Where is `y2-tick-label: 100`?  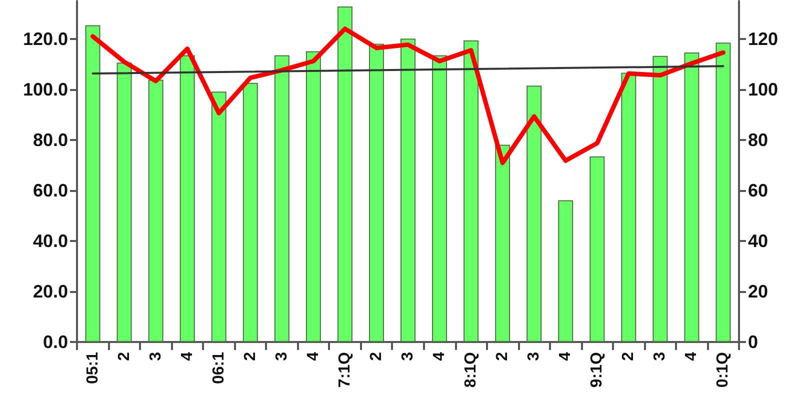 y2-tick-label: 100 is located at coordinates (763, 89).